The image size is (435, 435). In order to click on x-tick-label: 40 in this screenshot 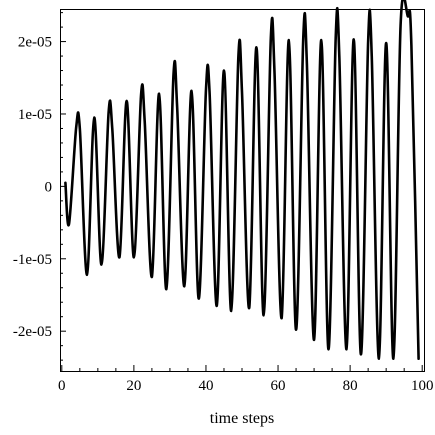, I will do `click(205, 386)`.